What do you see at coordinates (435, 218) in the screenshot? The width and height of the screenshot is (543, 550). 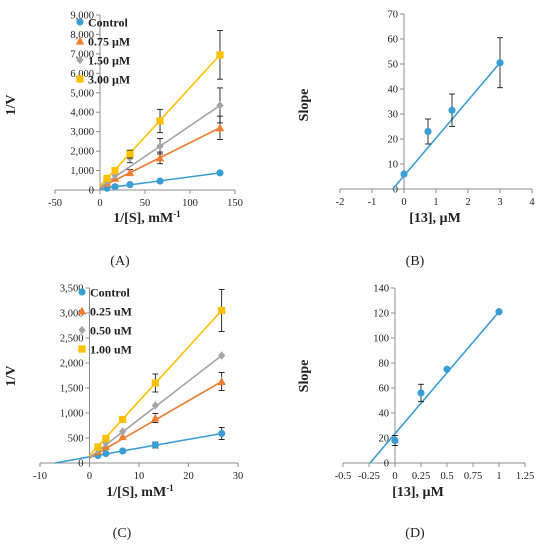 I see `x-axis-title: [13], µM` at bounding box center [435, 218].